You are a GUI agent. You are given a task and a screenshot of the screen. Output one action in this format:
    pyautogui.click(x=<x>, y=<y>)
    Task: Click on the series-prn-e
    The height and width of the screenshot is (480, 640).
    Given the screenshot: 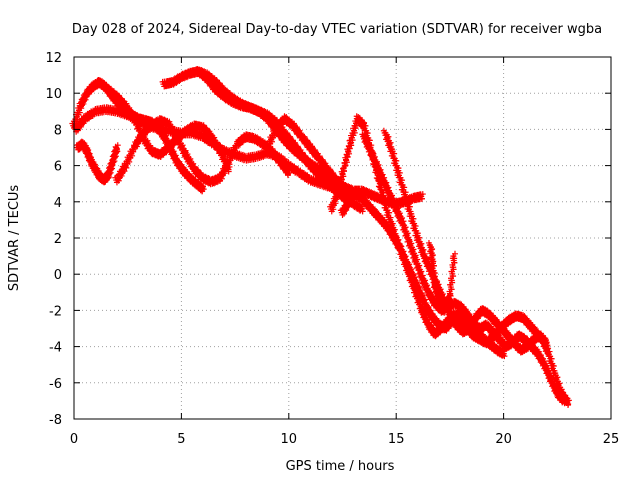 What is the action you would take?
    pyautogui.click(x=202, y=151)
    